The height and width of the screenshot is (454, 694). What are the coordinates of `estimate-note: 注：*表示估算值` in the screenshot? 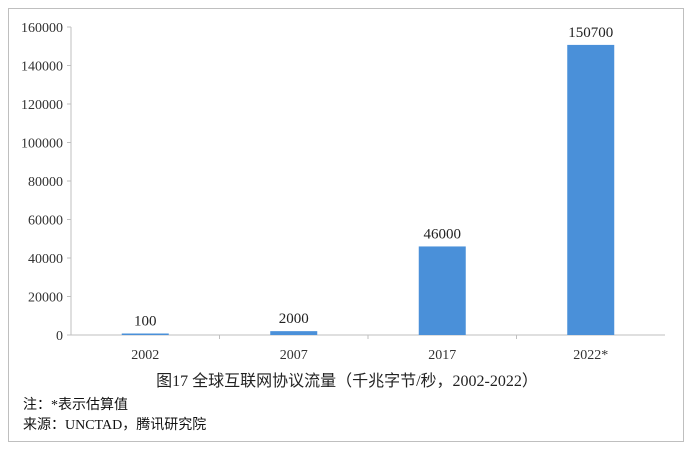 It's located at (75, 405).